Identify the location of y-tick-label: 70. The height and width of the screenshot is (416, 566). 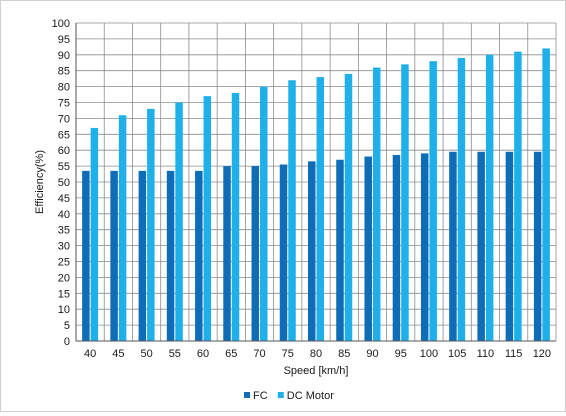
(64, 119).